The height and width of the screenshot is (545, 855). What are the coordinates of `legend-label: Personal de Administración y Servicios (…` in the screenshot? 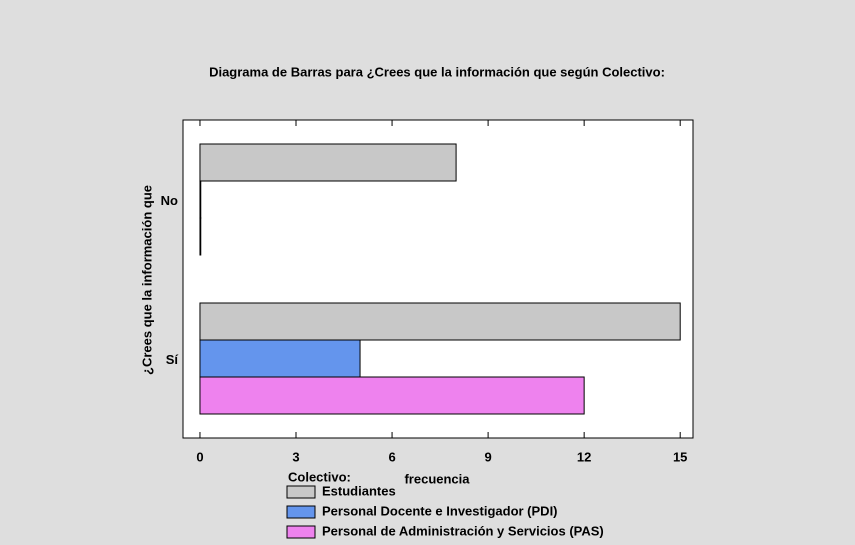 It's located at (463, 530).